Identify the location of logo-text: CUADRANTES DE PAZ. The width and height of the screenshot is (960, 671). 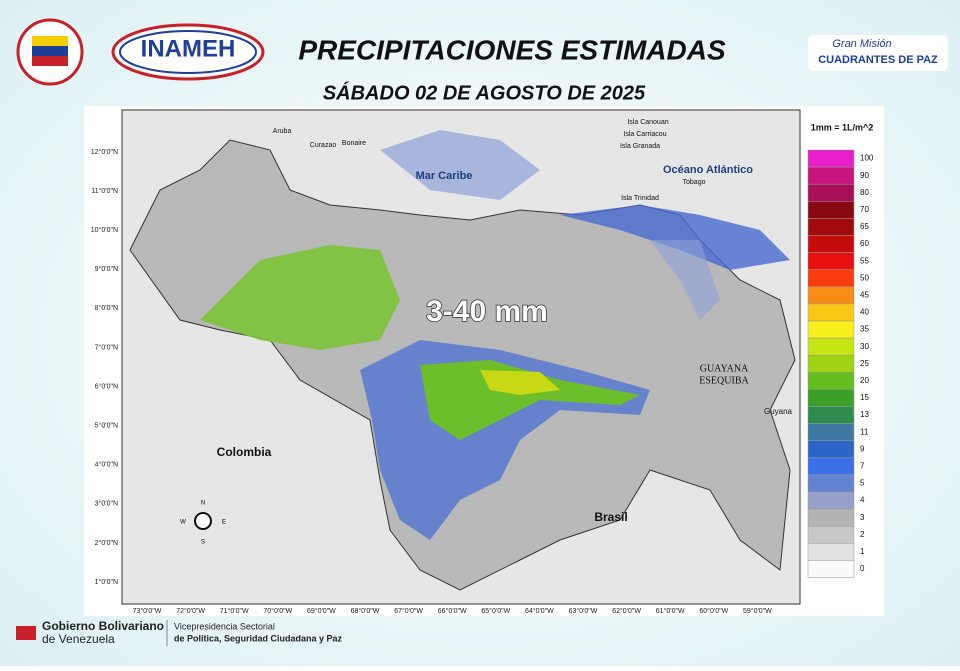
(878, 60).